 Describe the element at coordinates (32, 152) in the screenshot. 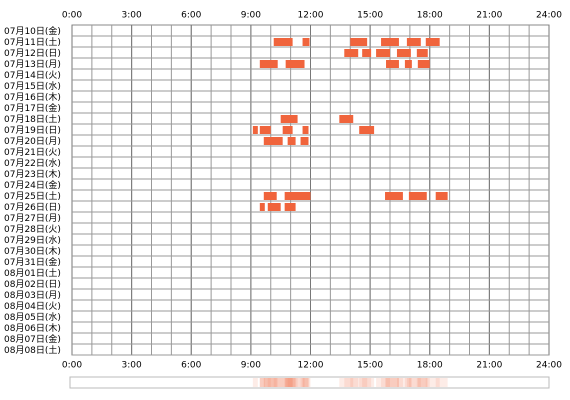

I see `row-label: 07月21日(火)` at that location.